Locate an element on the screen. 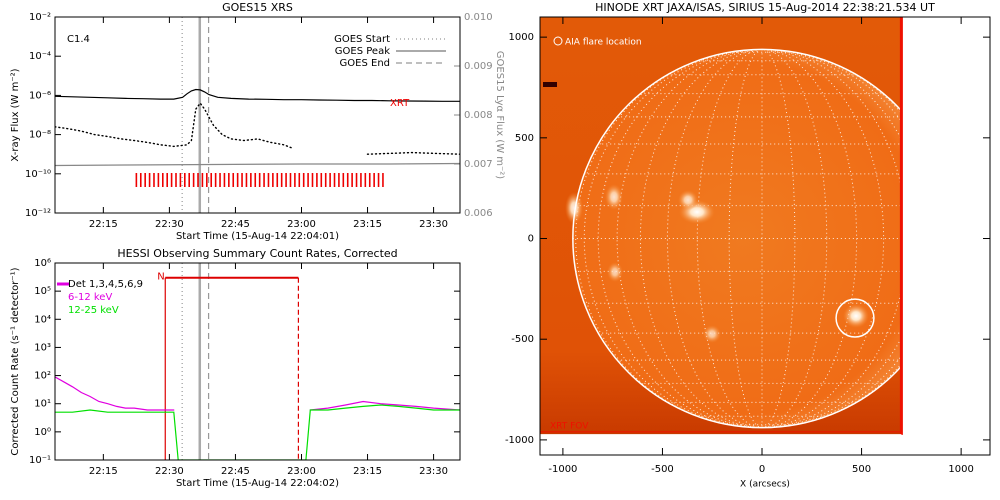  y-tick-label: 1000 is located at coordinates (521, 37).